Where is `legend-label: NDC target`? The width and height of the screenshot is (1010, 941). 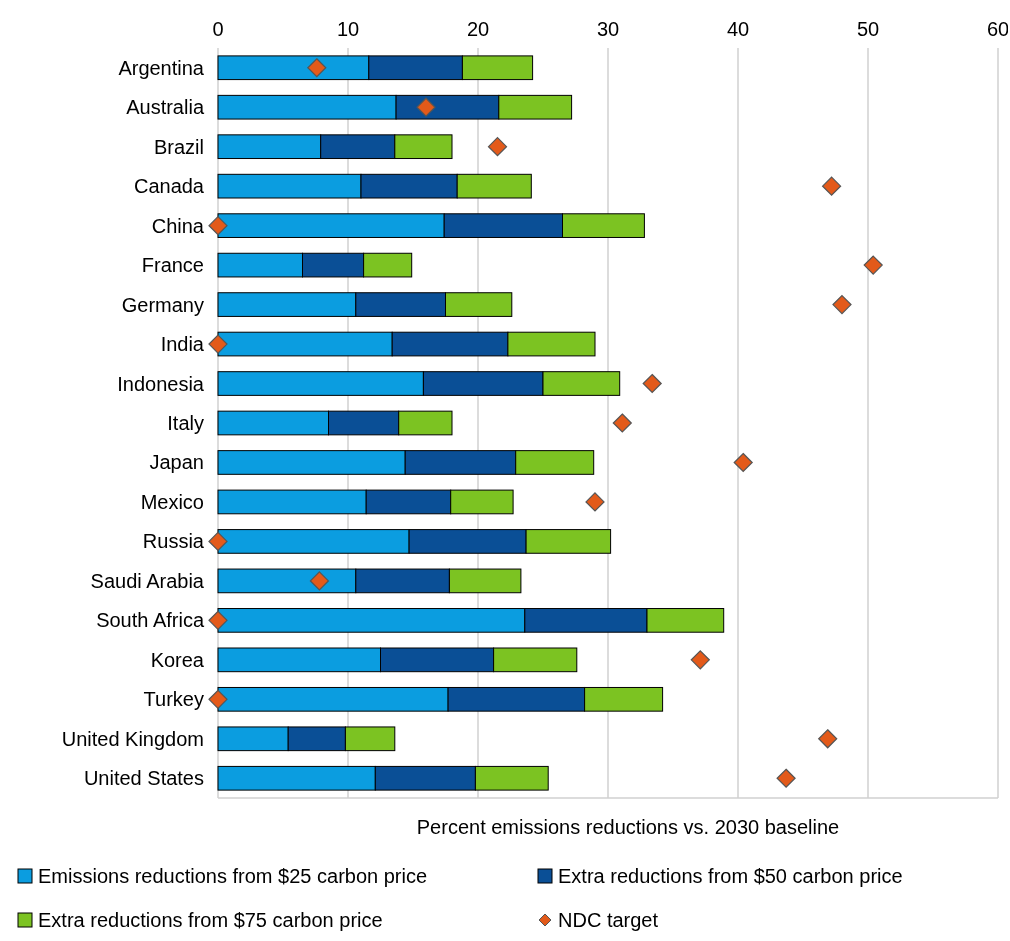 legend-label: NDC target is located at coordinates (608, 920).